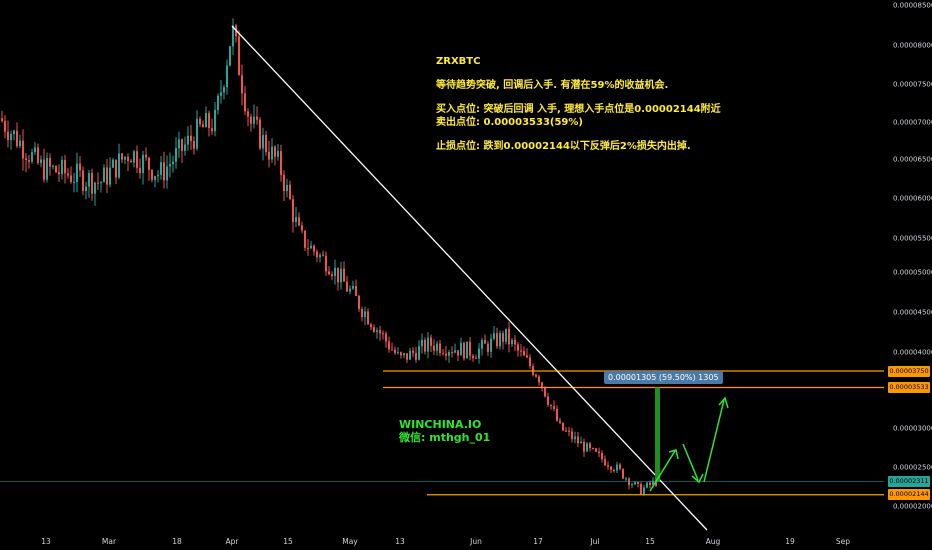  What do you see at coordinates (912, 123) in the screenshot?
I see `y-tick-label: 0.00007000` at bounding box center [912, 123].